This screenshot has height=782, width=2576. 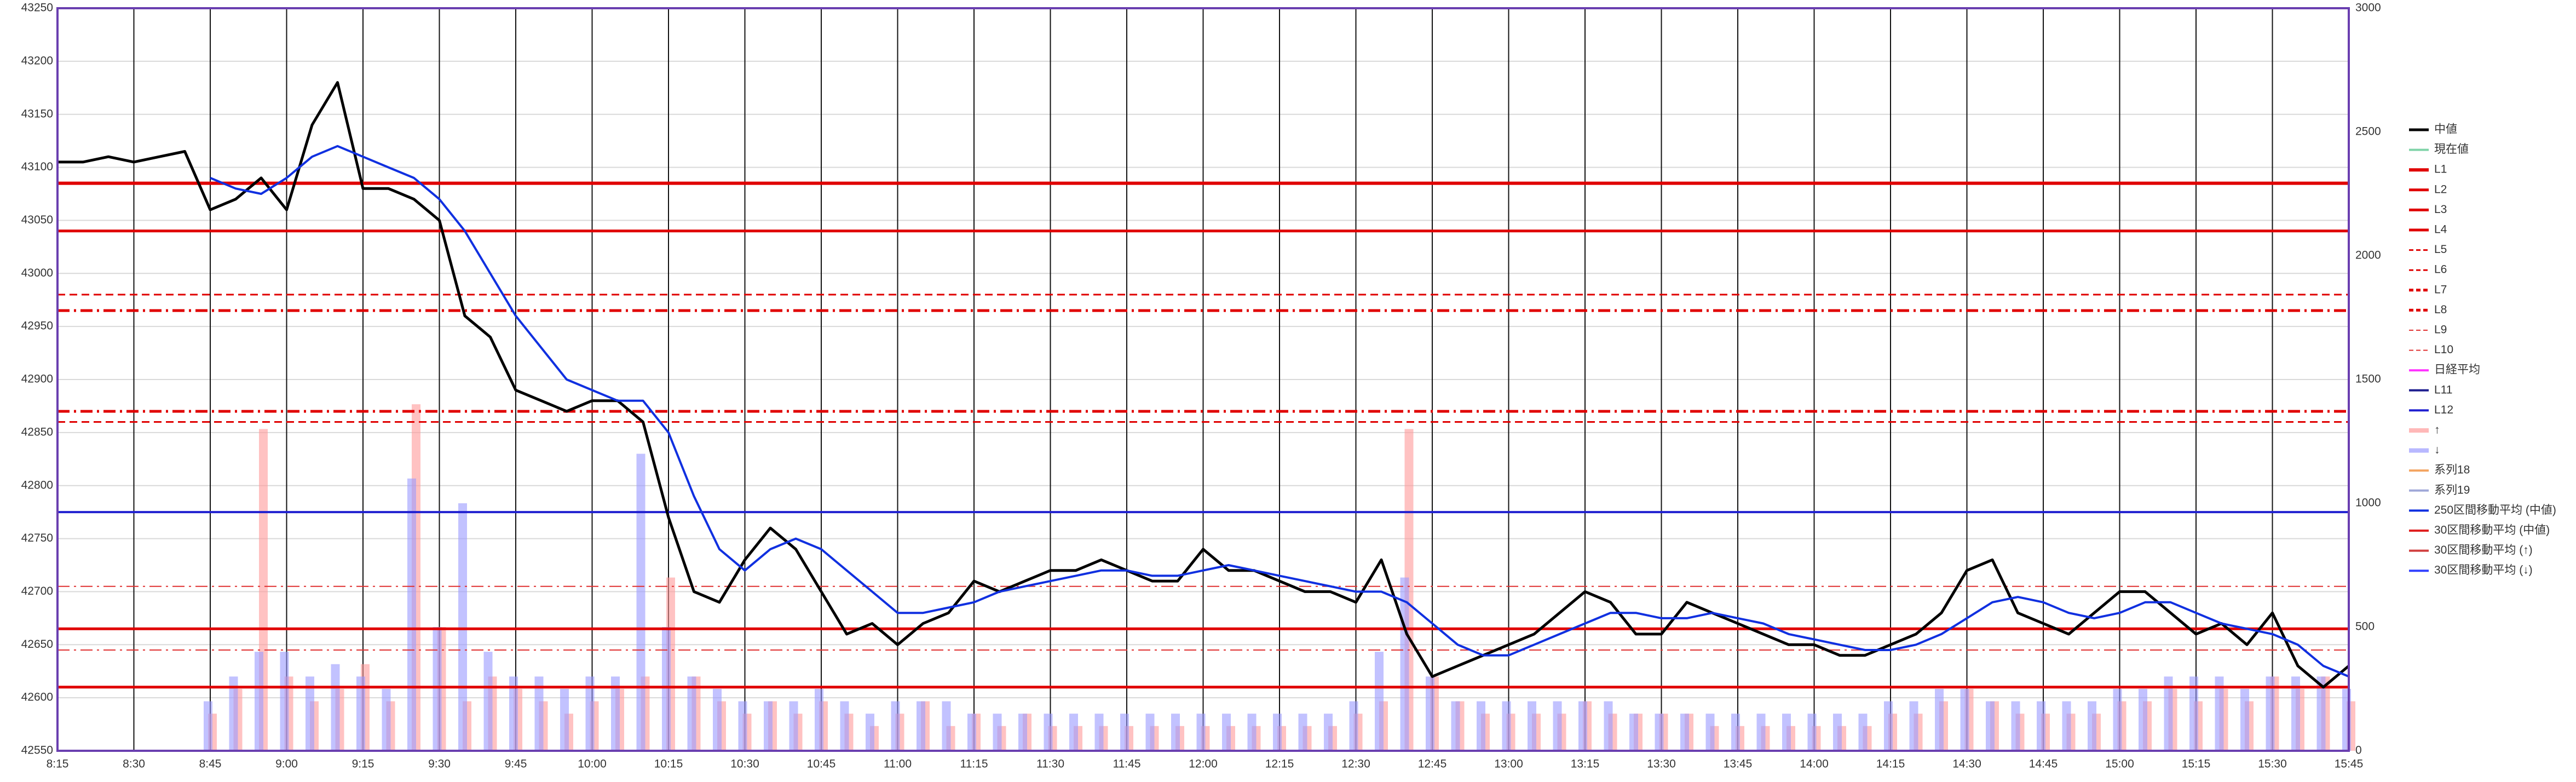 I want to click on legend-label: L1, so click(x=2440, y=169).